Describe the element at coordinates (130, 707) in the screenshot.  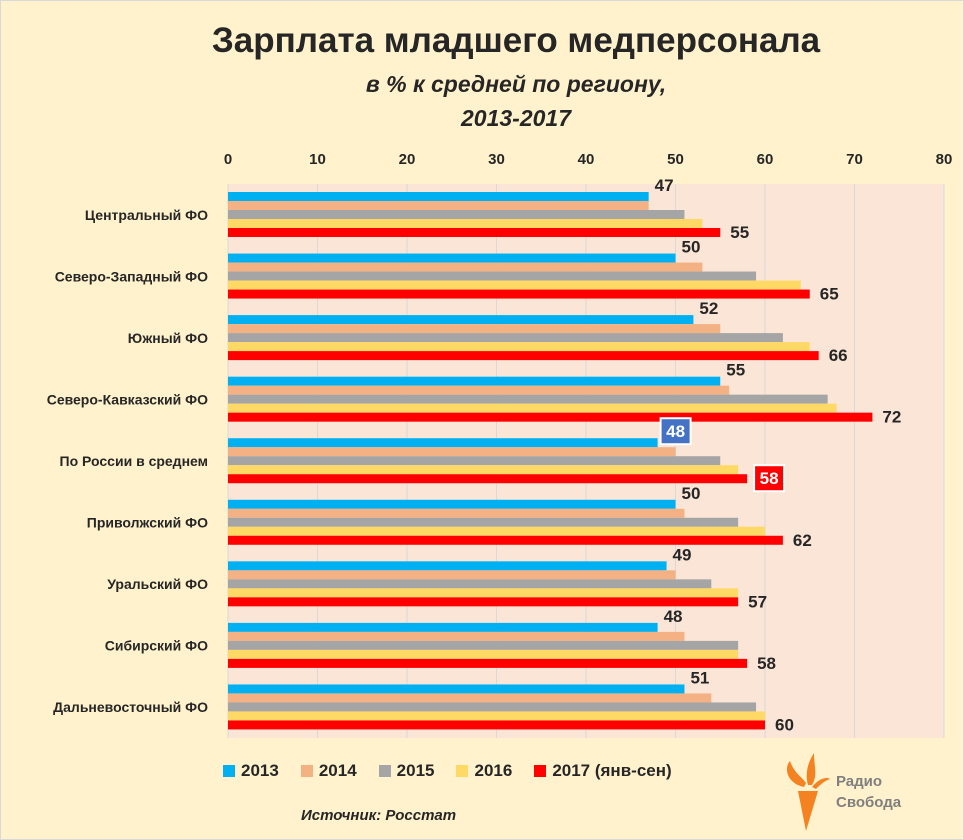
I see `category-label: Дальневосточный ФО` at that location.